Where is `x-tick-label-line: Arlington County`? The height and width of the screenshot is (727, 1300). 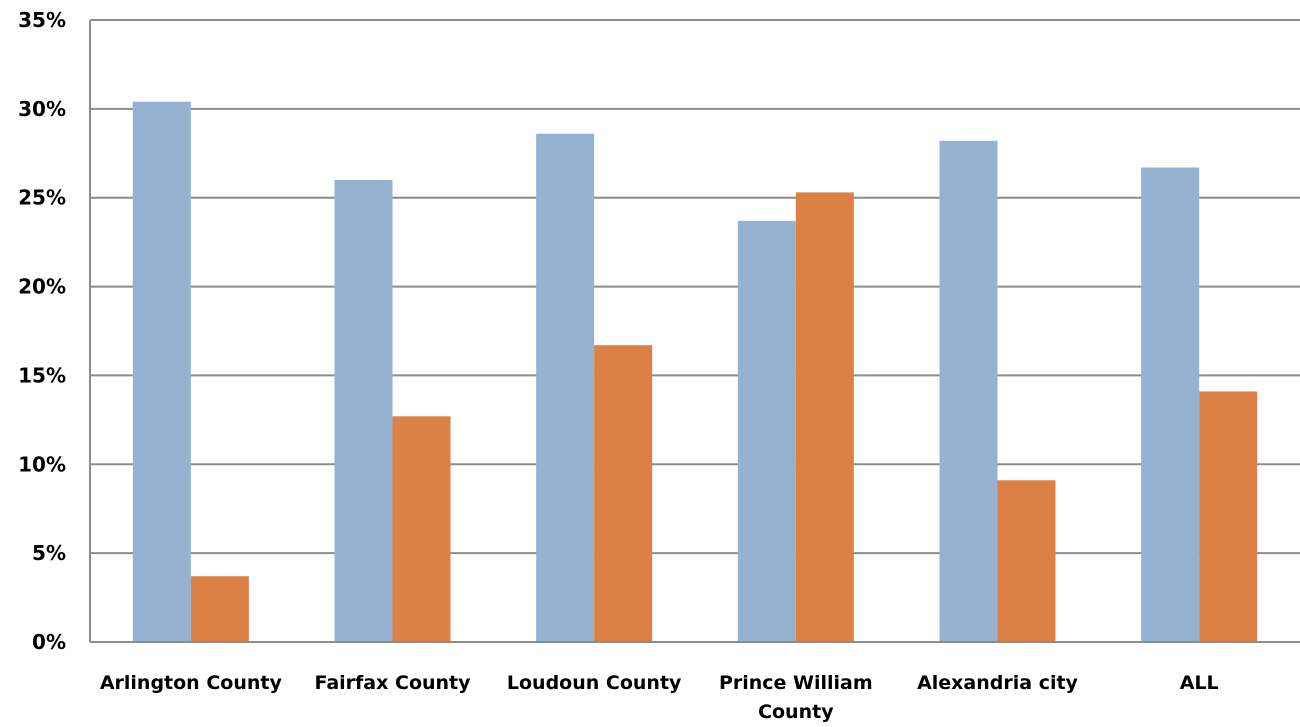 x-tick-label-line: Arlington County is located at coordinates (191, 683).